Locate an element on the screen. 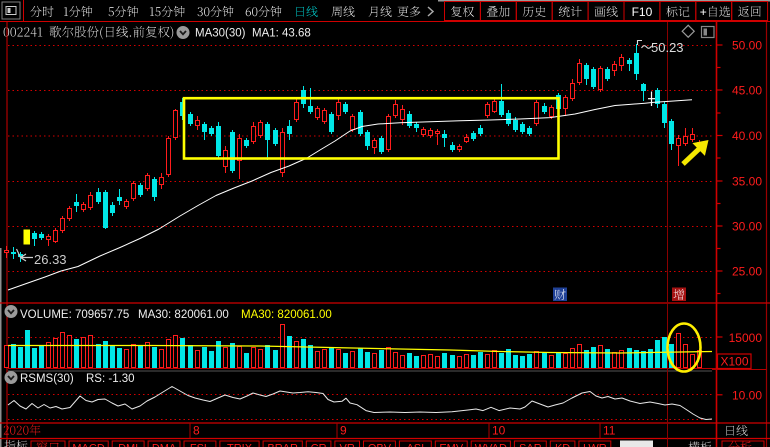  svg-text: VR is located at coordinates (347, 445).